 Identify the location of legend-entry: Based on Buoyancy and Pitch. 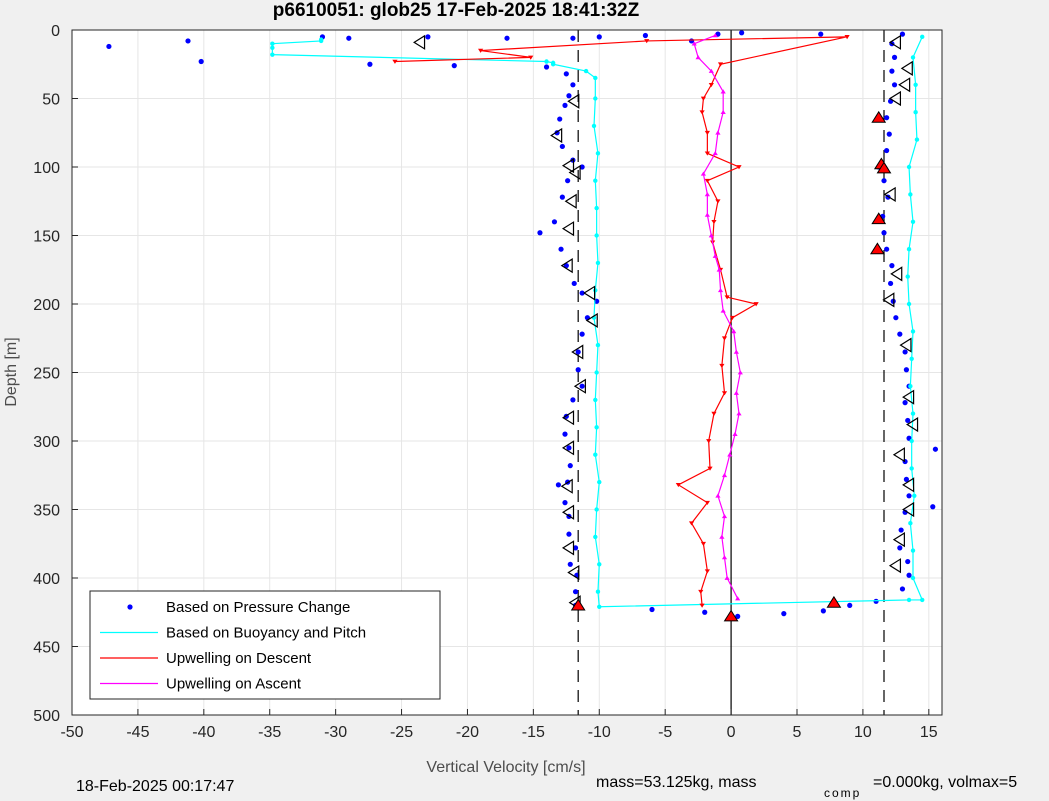
(233, 633).